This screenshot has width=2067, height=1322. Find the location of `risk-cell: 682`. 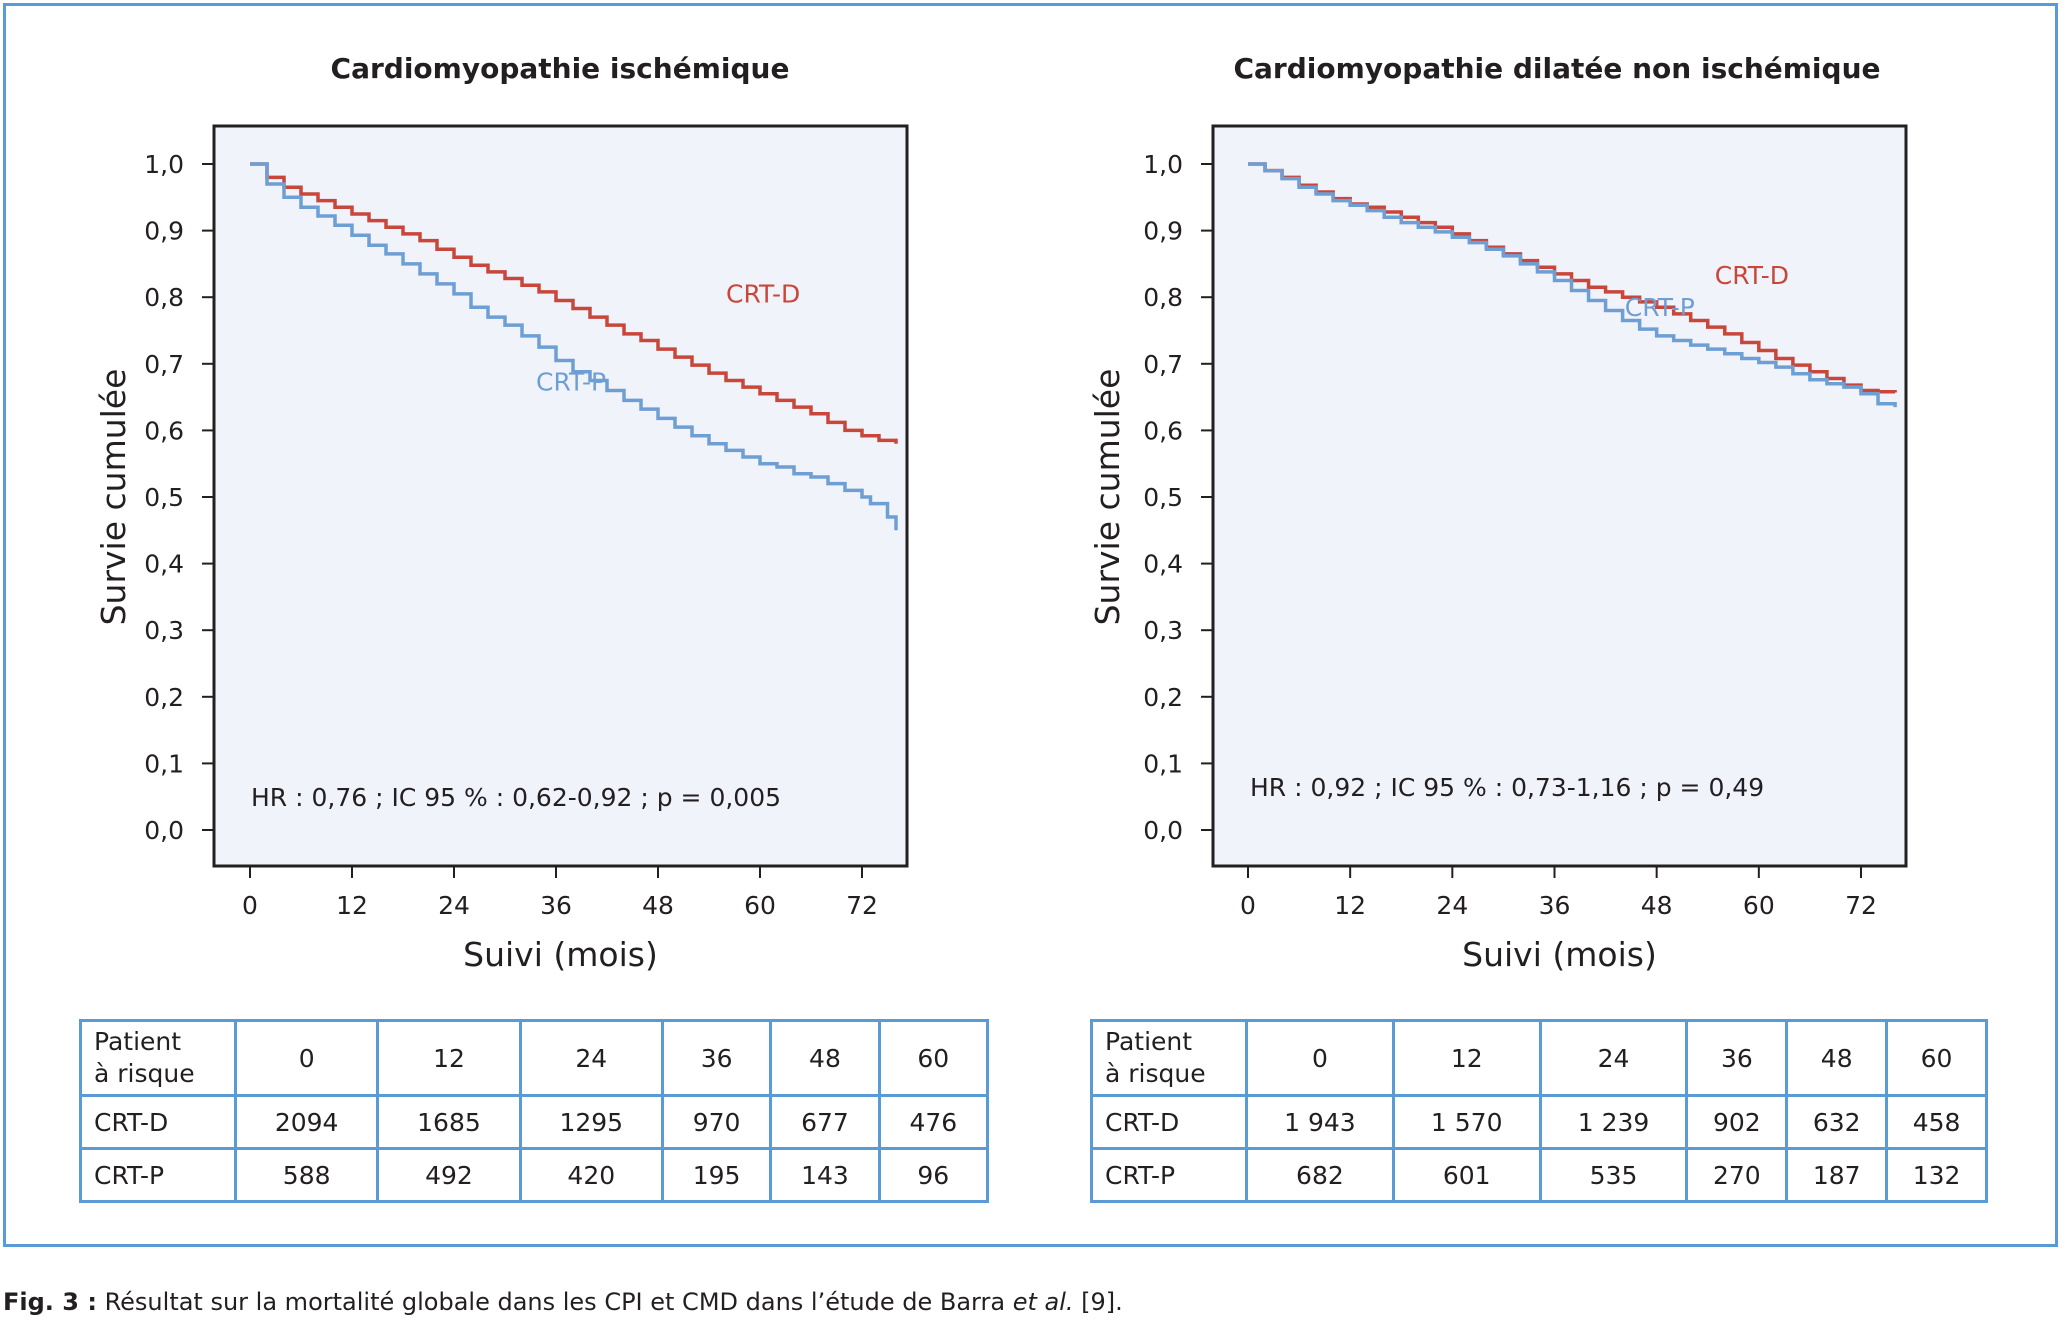

risk-cell: 682 is located at coordinates (1320, 1175).